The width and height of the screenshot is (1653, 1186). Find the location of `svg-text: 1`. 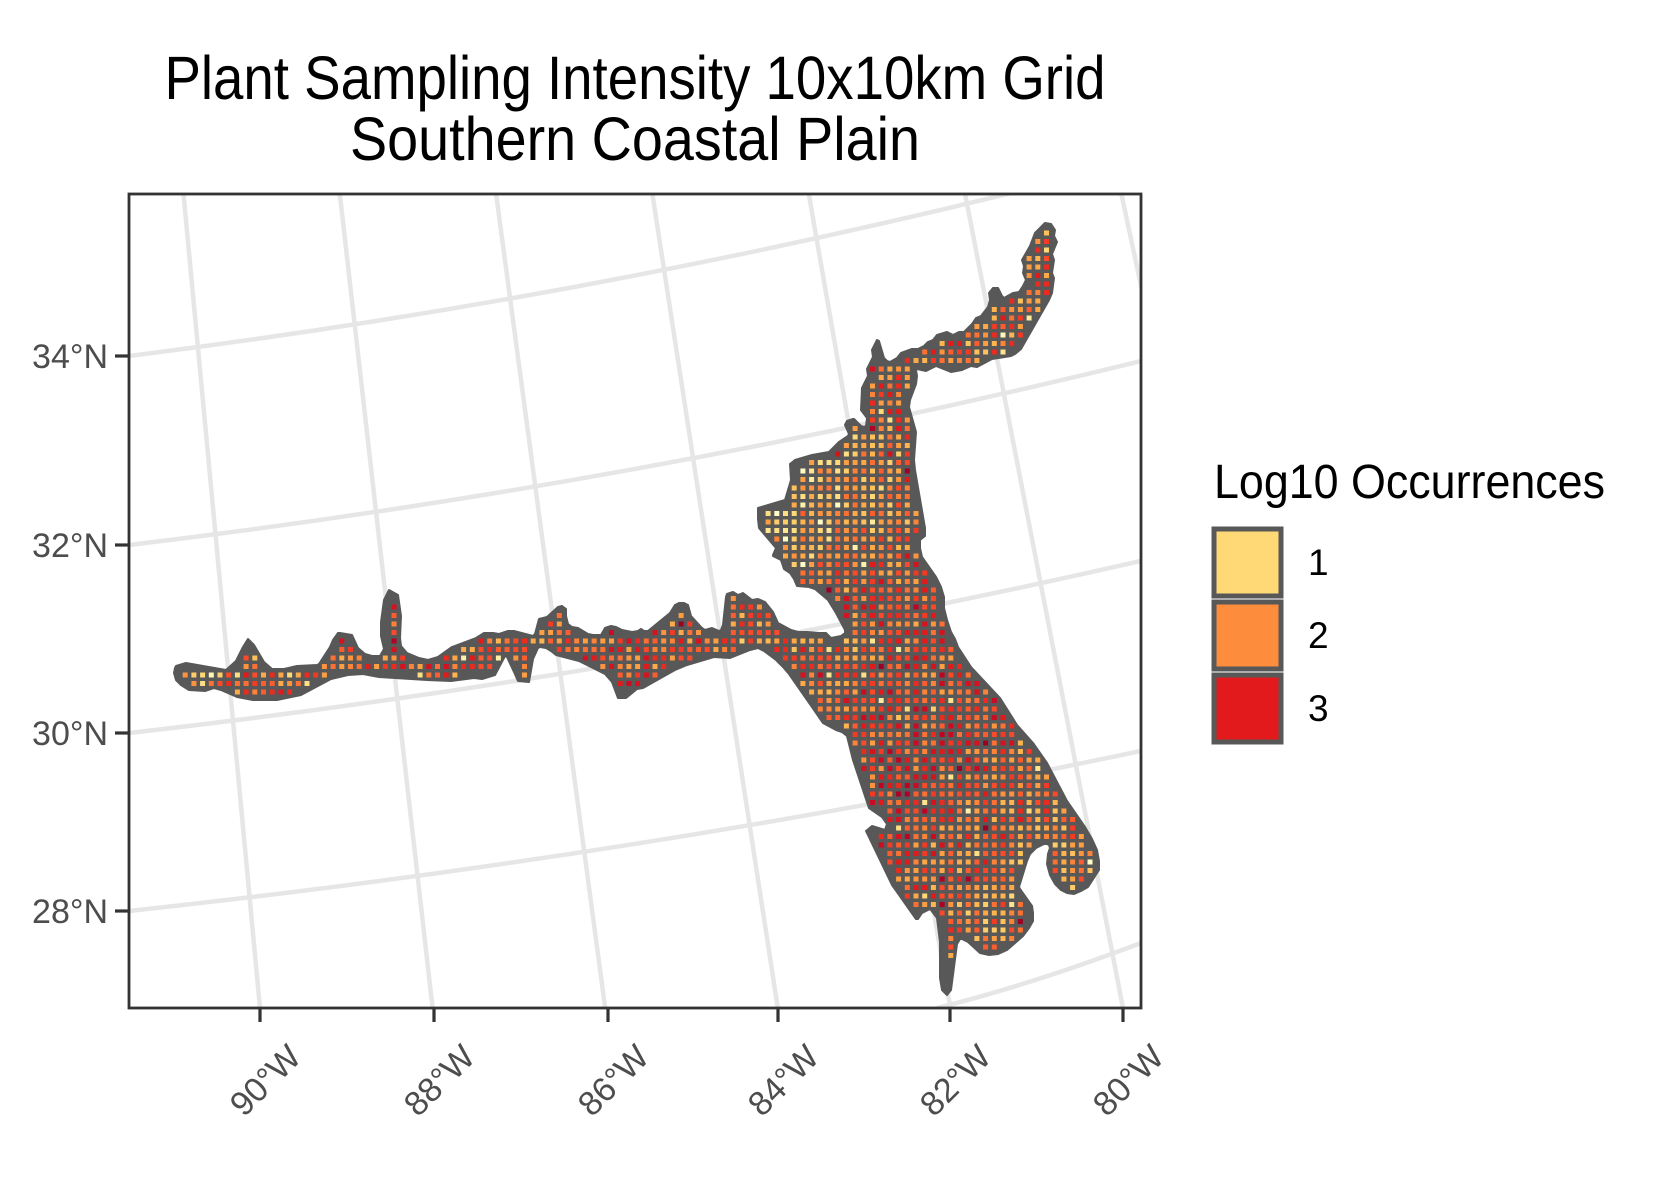

svg-text: 1 is located at coordinates (1318, 562).